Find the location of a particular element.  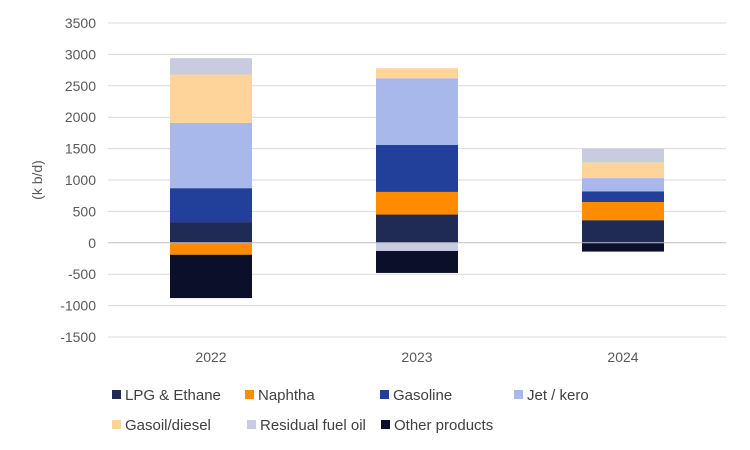

legend-item: Naphtha is located at coordinates (280, 395).